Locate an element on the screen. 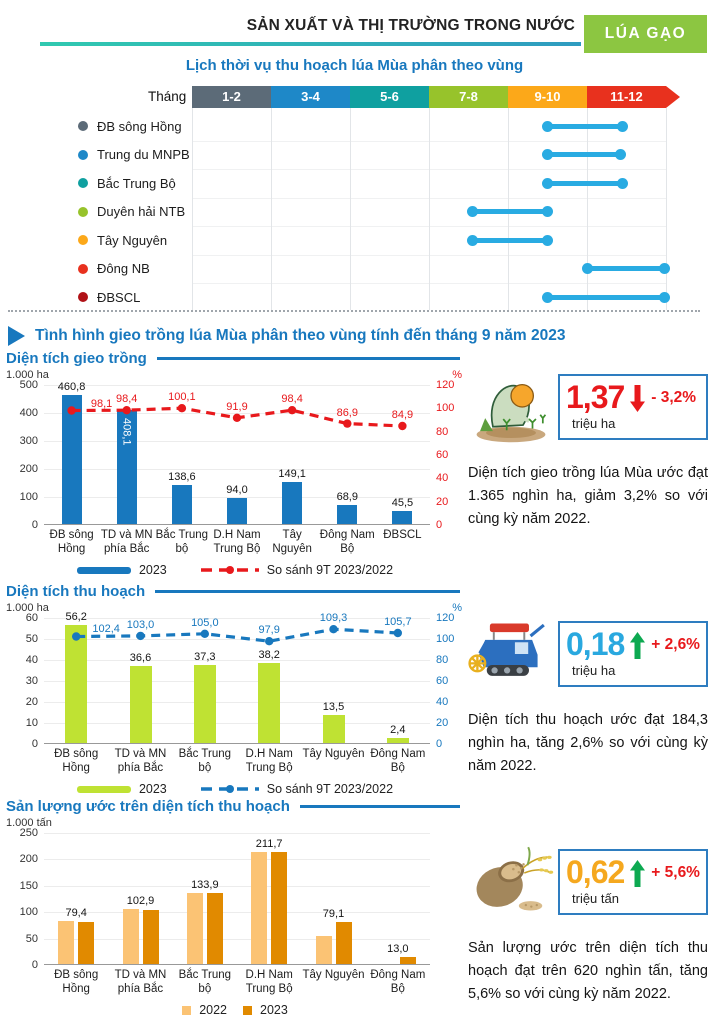  up-arrow-icon is located at coordinates (638, 645).